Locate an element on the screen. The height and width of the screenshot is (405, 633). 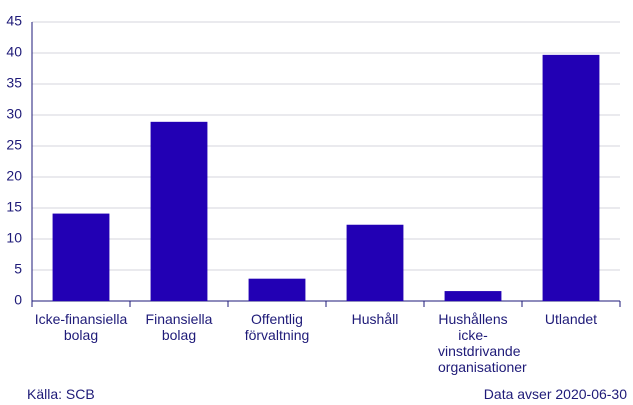
x-tick-label: Offentlig förvaltning is located at coordinates (277, 327).